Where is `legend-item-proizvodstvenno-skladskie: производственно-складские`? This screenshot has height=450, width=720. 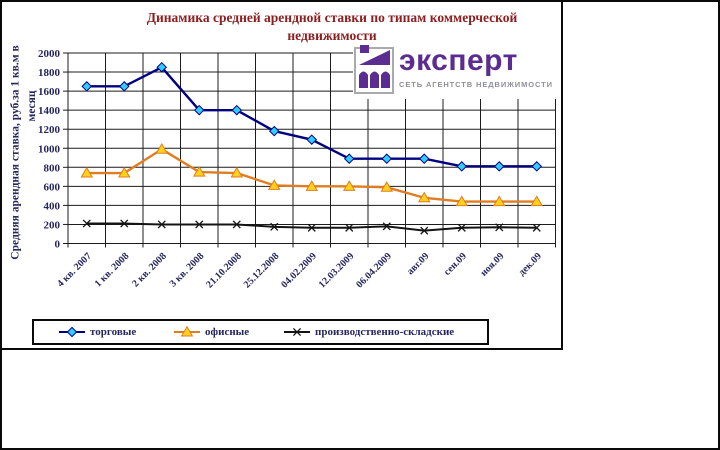
legend-item-proizvodstvenno-skladskie: производственно-складские is located at coordinates (368, 332).